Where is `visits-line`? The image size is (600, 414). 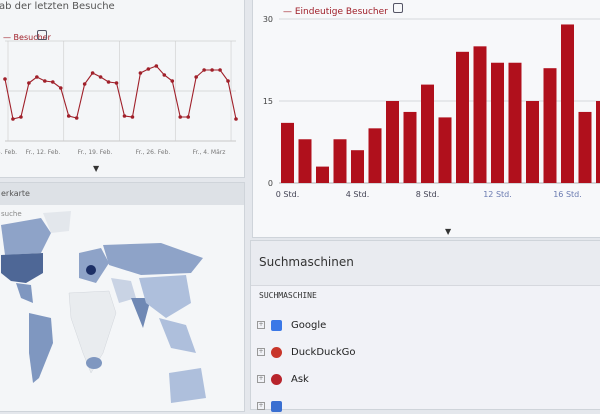
visits-line is located at coordinates (120, 92).